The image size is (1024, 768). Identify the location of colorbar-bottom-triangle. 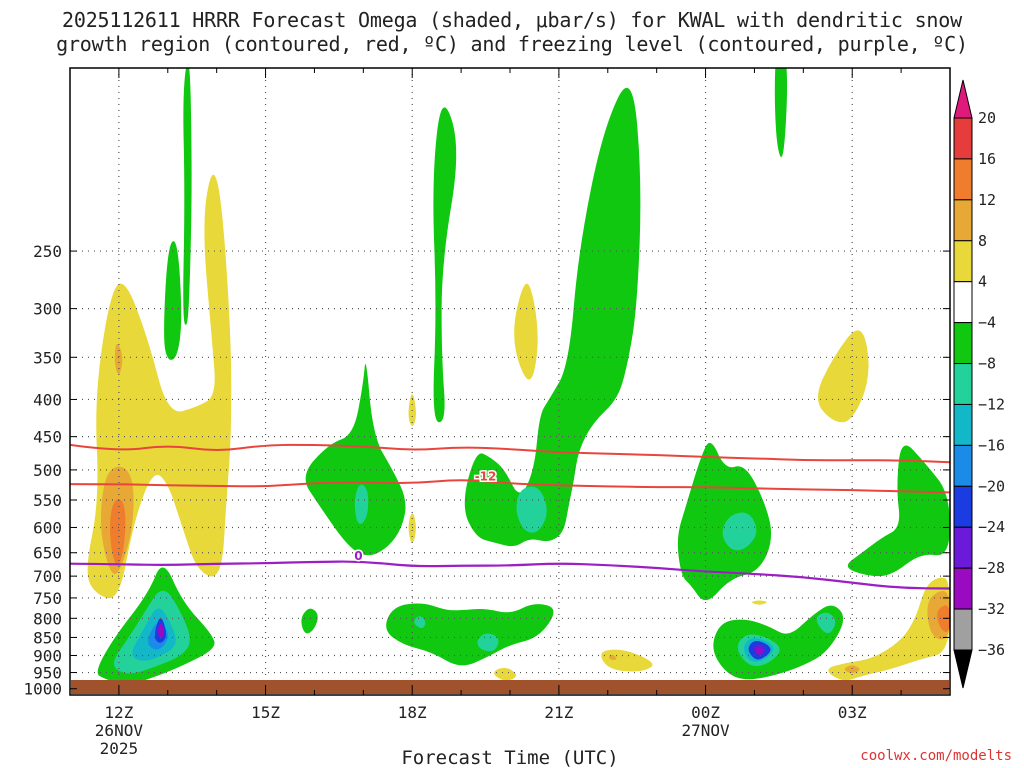
(963, 669).